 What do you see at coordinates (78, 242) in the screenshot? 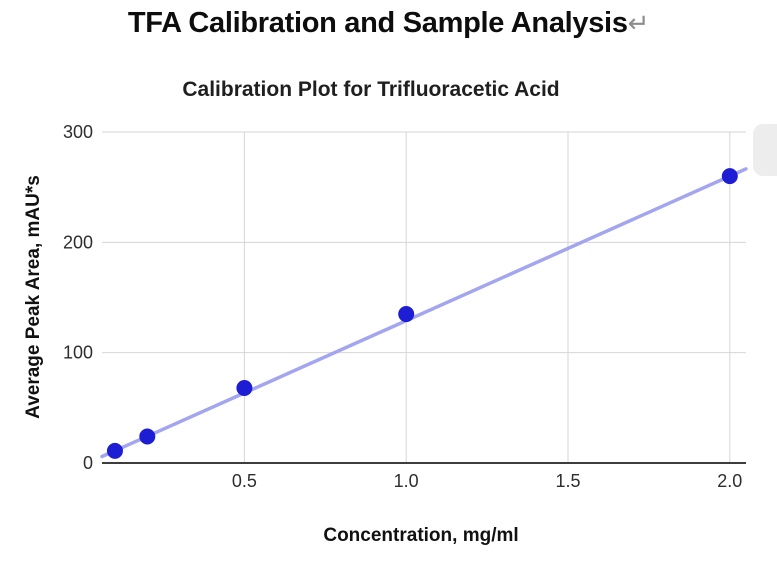
I see `y-tick-label: 200` at bounding box center [78, 242].